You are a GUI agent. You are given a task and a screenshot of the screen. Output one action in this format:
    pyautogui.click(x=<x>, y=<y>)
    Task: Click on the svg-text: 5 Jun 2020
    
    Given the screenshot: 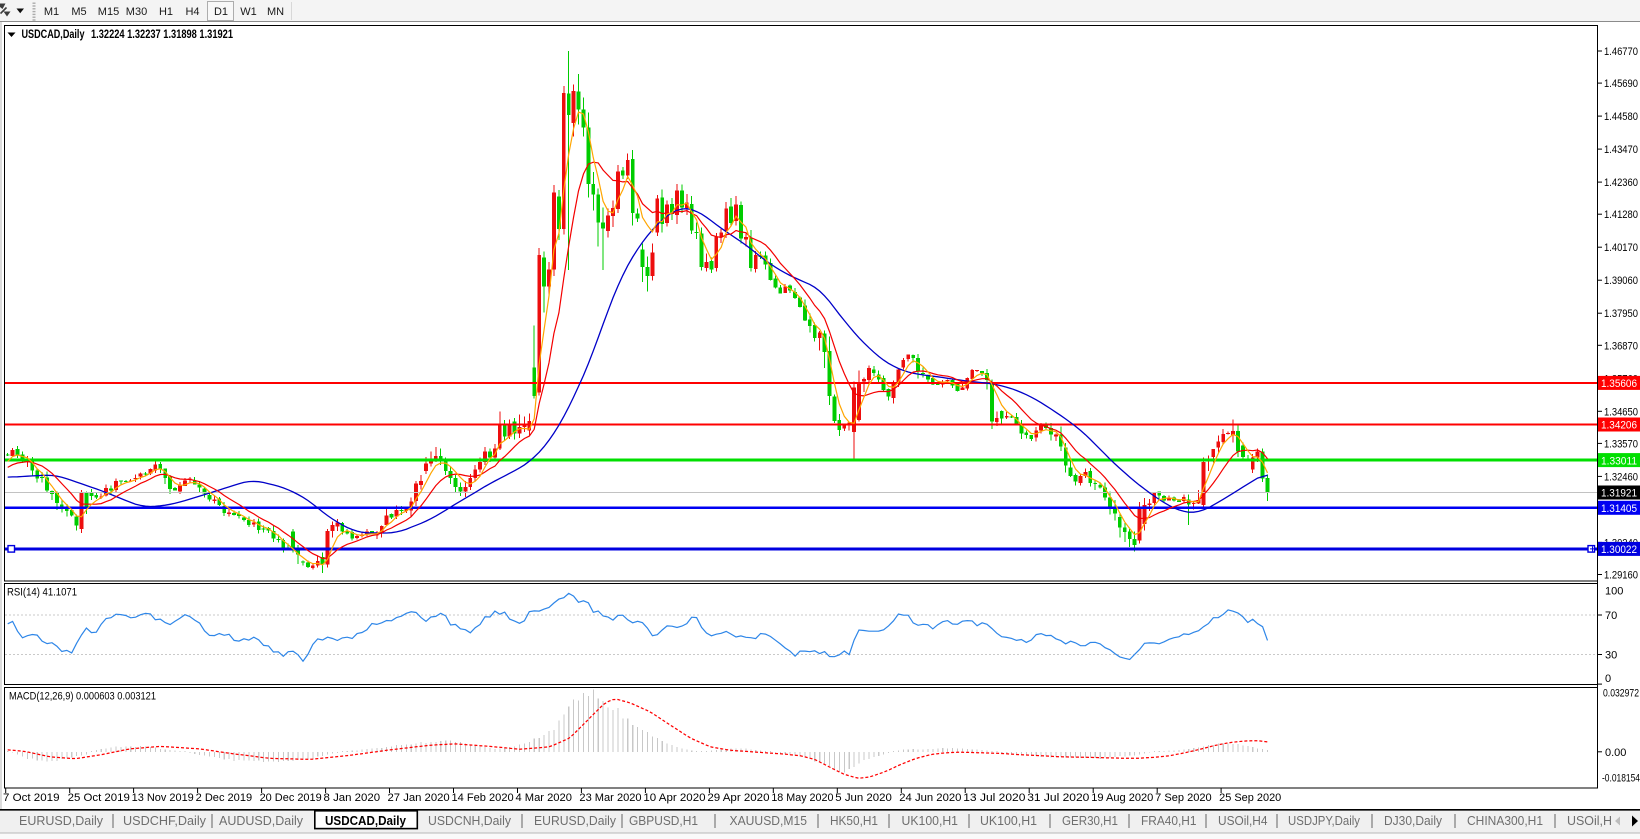 What is the action you would take?
    pyautogui.click(x=863, y=798)
    